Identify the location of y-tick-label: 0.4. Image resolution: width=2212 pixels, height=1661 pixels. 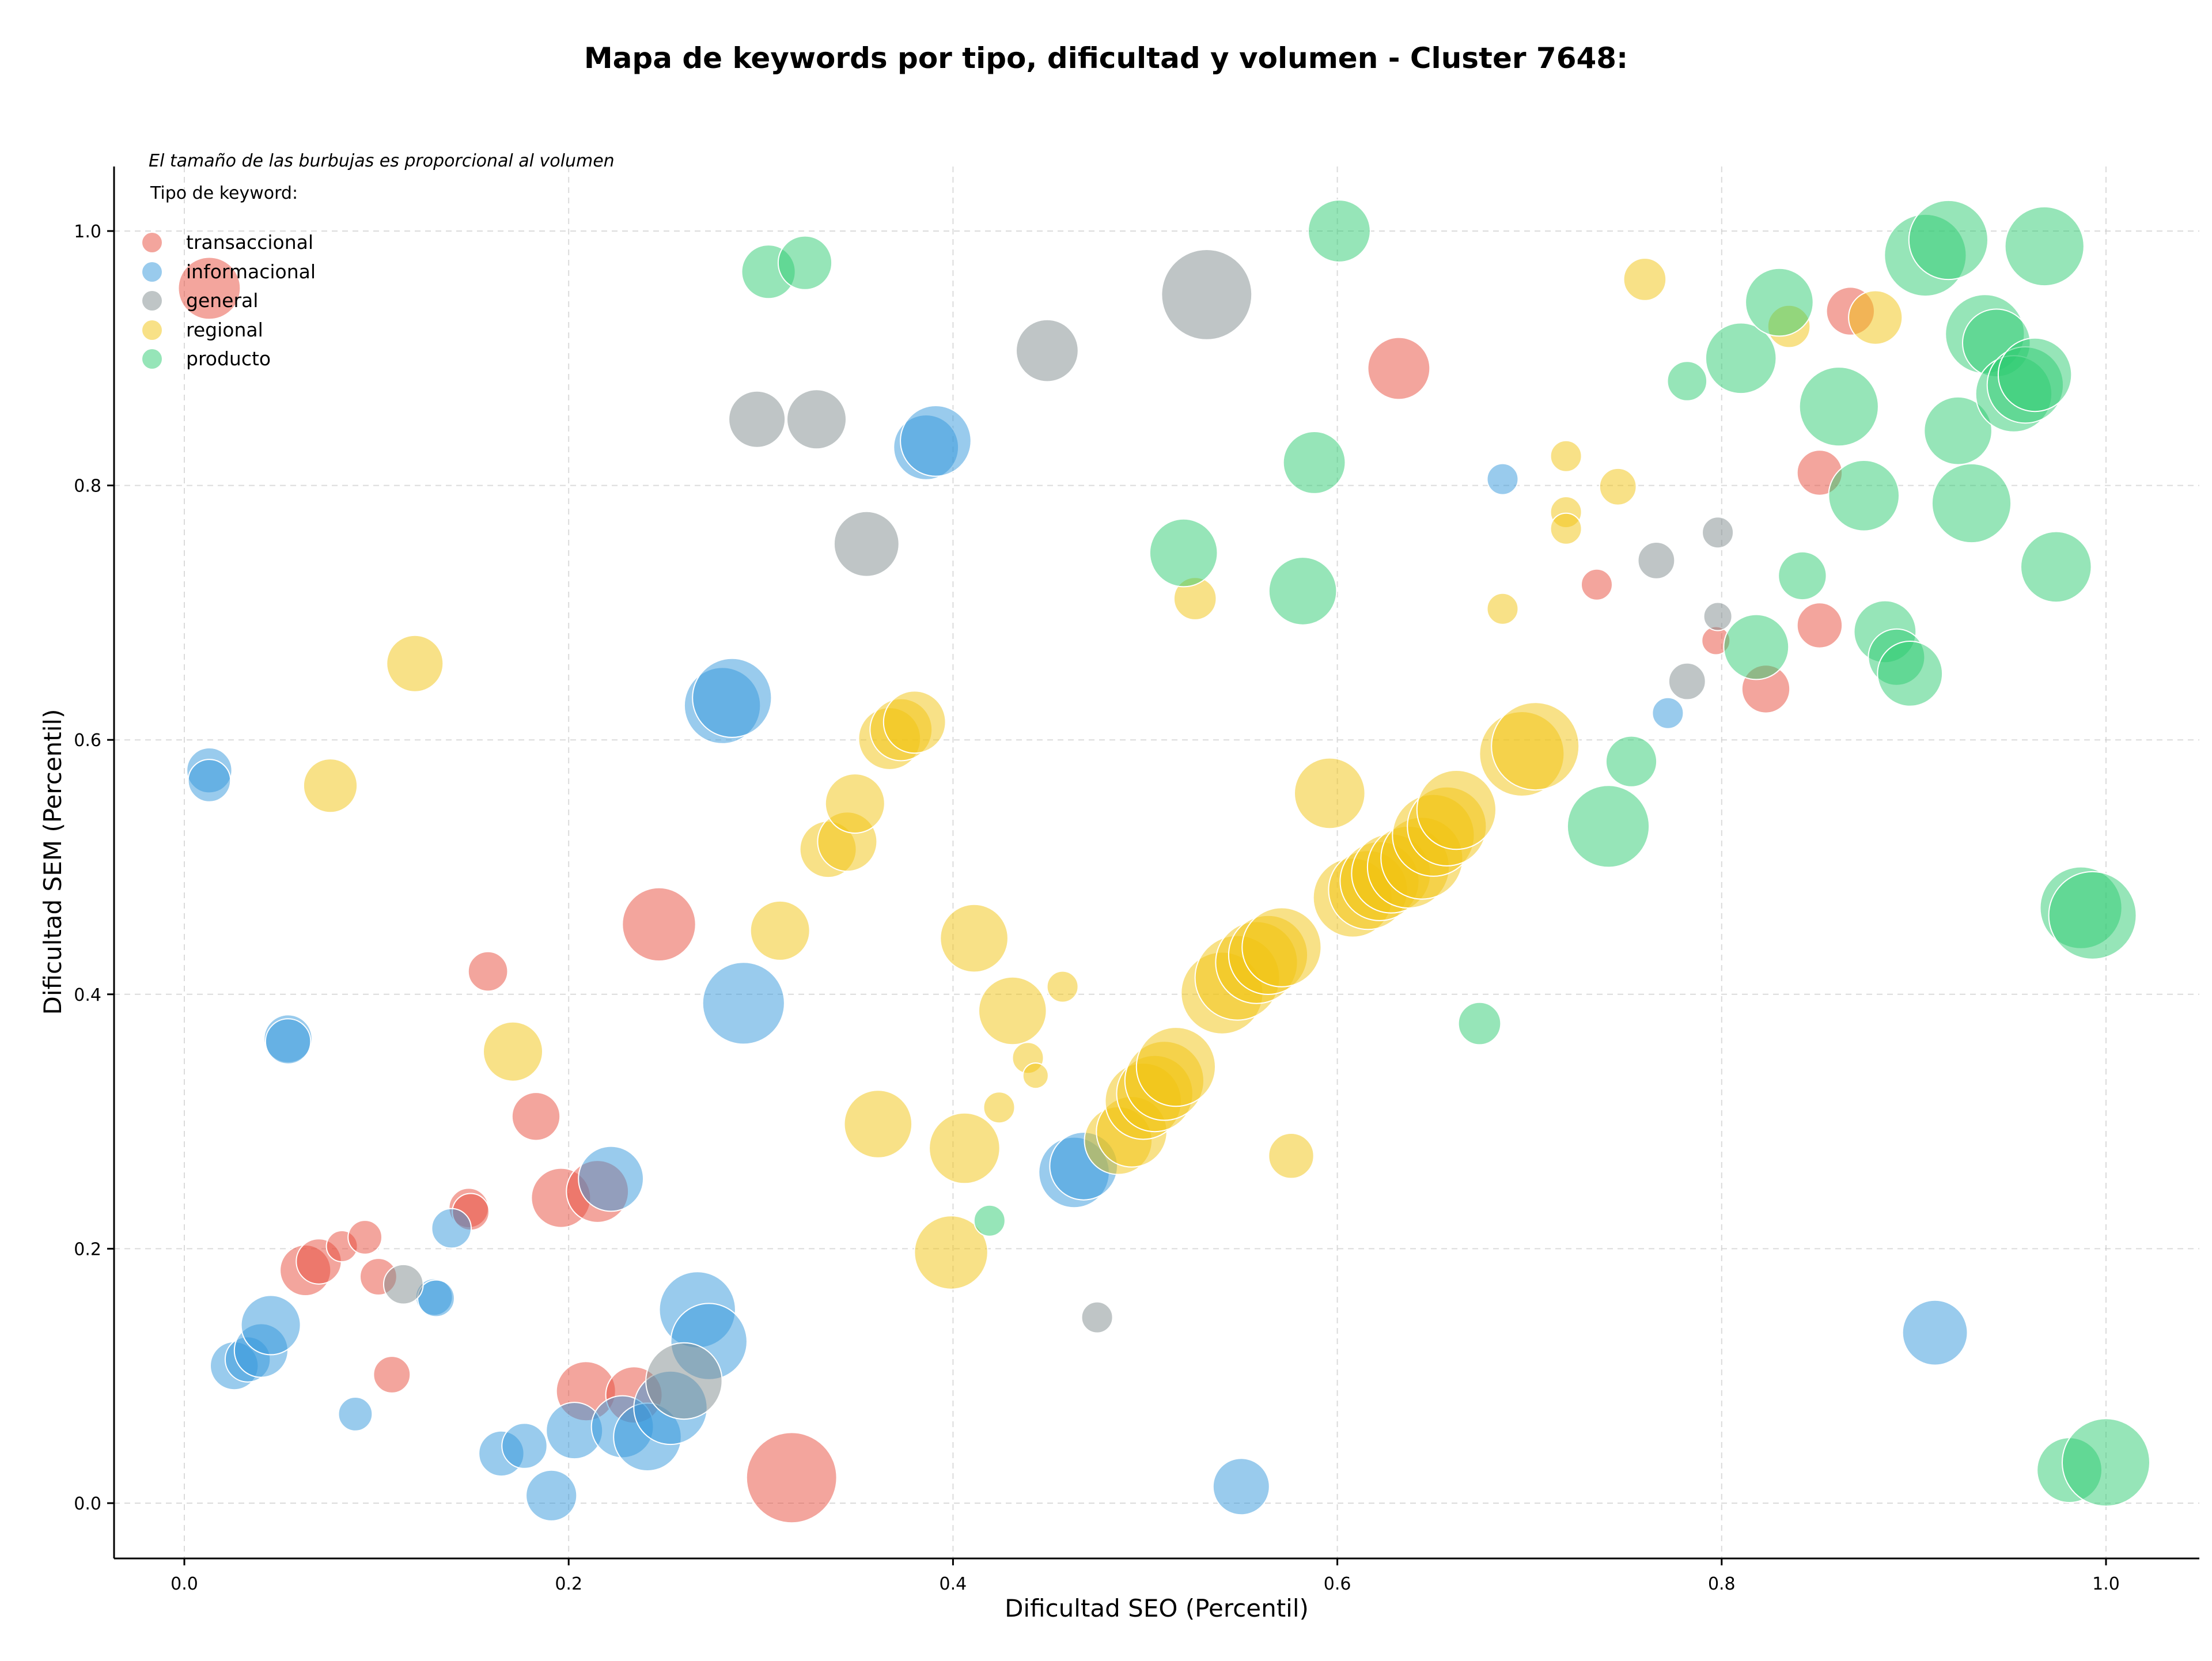
(87, 995).